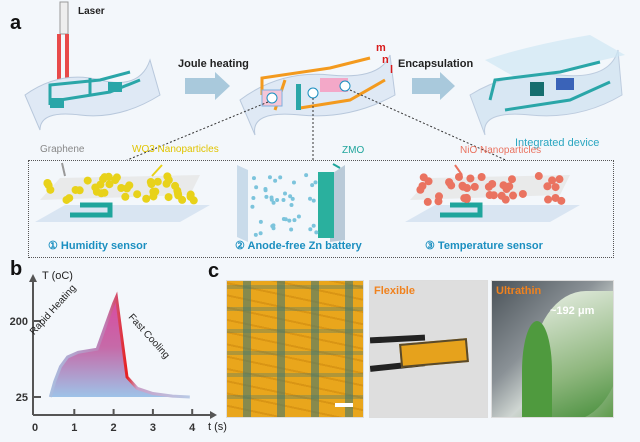  What do you see at coordinates (217, 427) in the screenshot?
I see `x-axis-label: t (s)` at bounding box center [217, 427].